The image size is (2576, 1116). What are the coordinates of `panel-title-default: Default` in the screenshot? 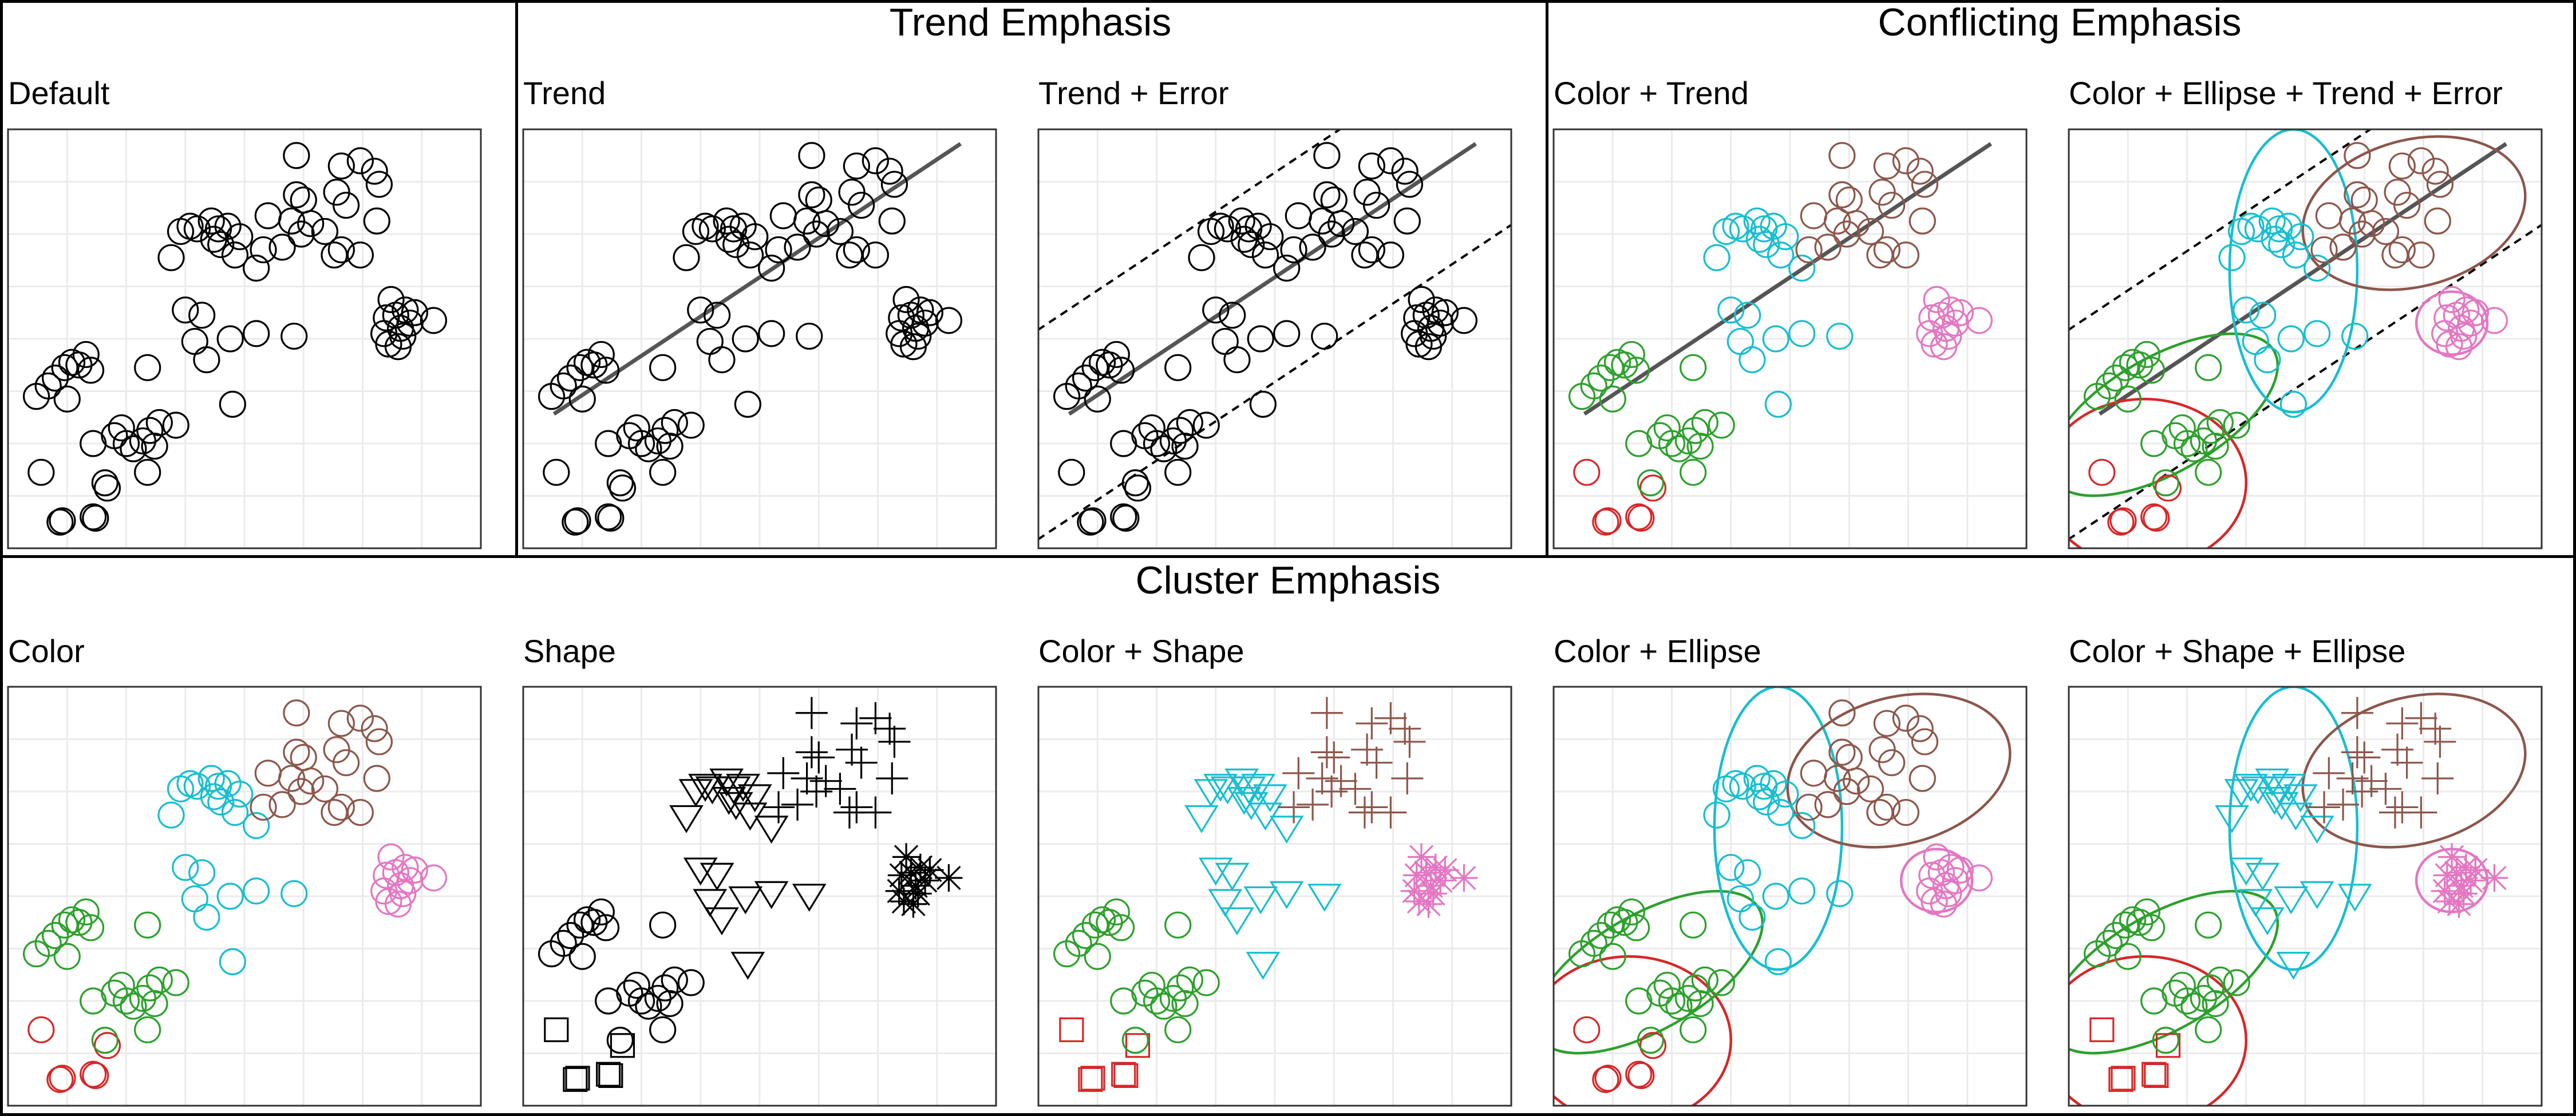 It's located at (59, 93).